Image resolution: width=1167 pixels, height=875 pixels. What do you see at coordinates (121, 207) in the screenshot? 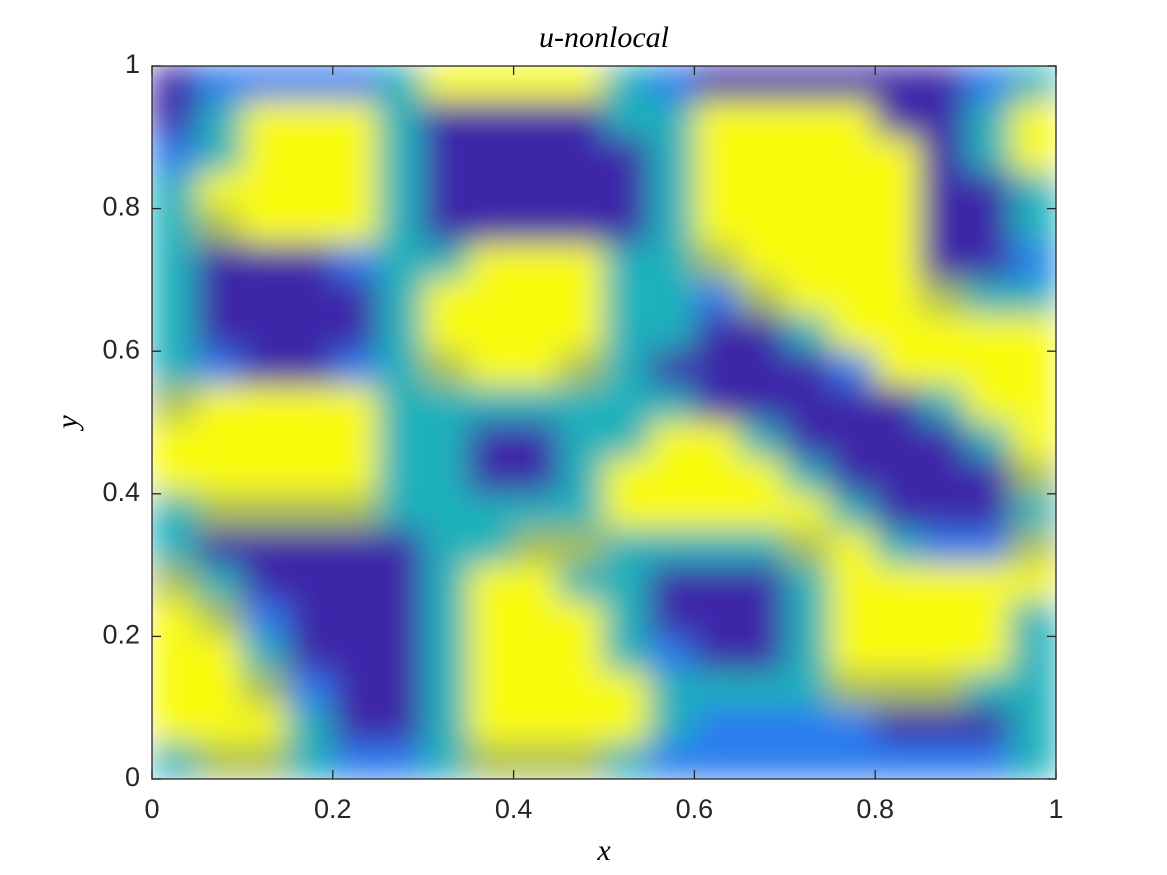
I see `y-tick-label: 0.8` at bounding box center [121, 207].